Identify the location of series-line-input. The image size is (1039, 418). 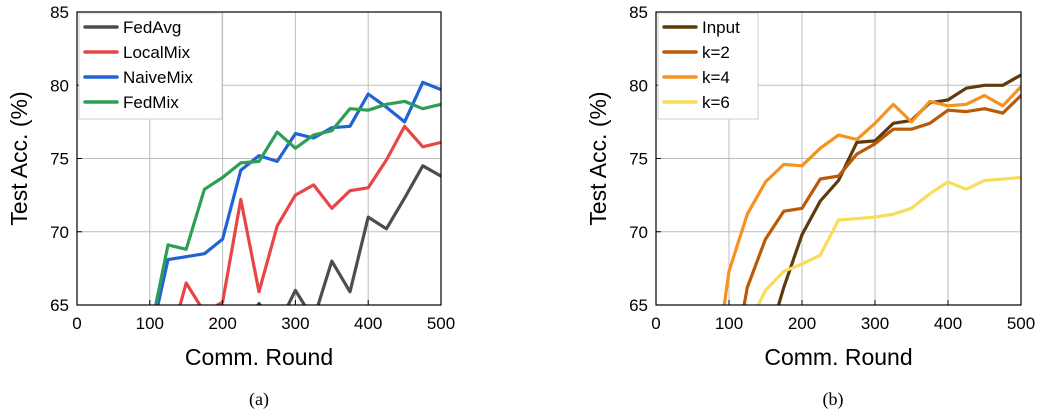
(898, 189).